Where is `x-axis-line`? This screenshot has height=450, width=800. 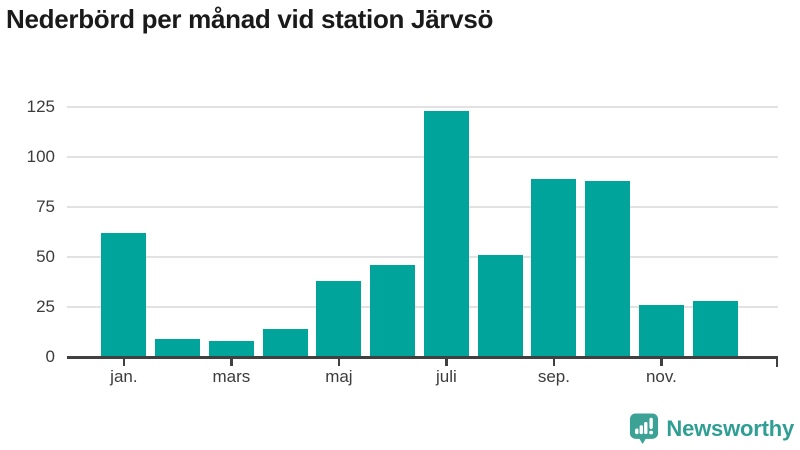 x-axis-line is located at coordinates (422, 357).